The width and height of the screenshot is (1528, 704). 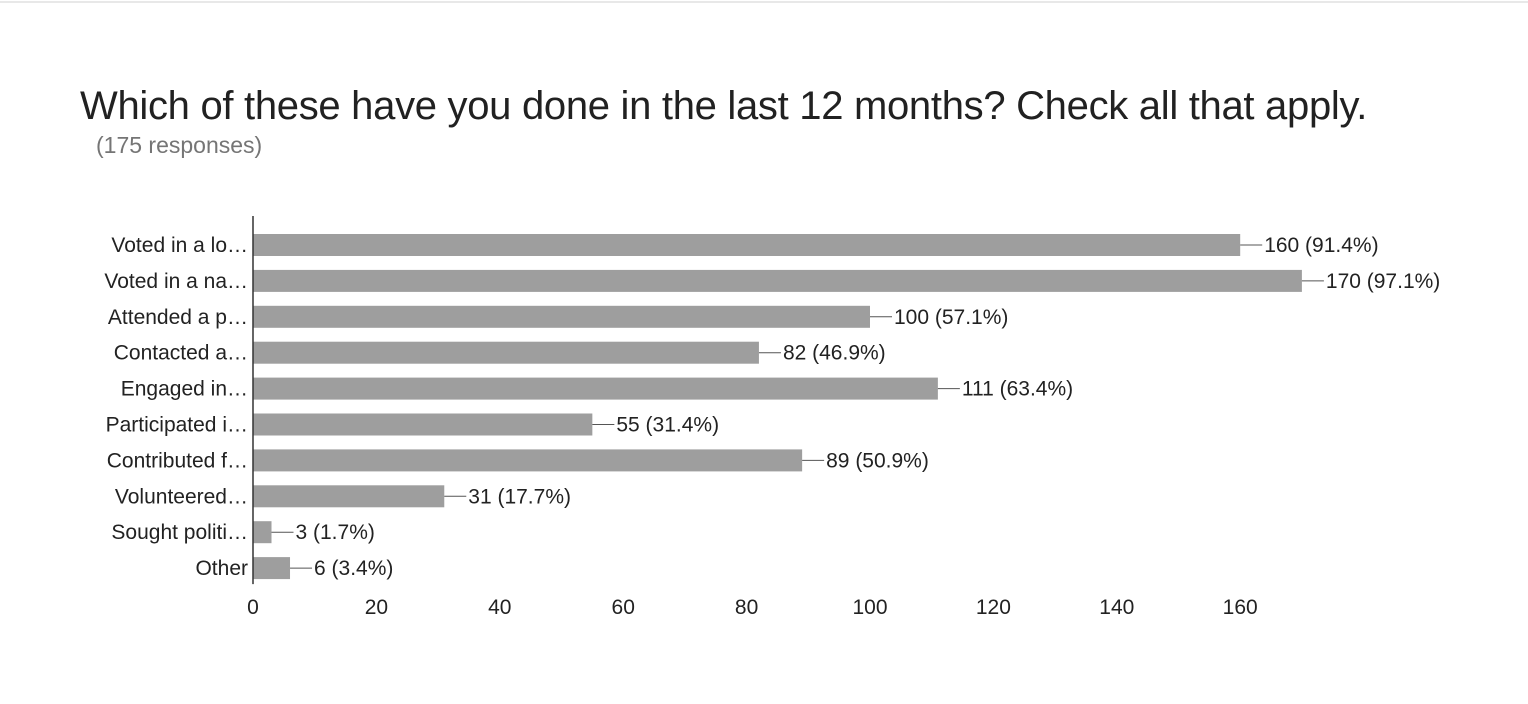 What do you see at coordinates (951, 317) in the screenshot?
I see `data-label: 100 (57.1%)` at bounding box center [951, 317].